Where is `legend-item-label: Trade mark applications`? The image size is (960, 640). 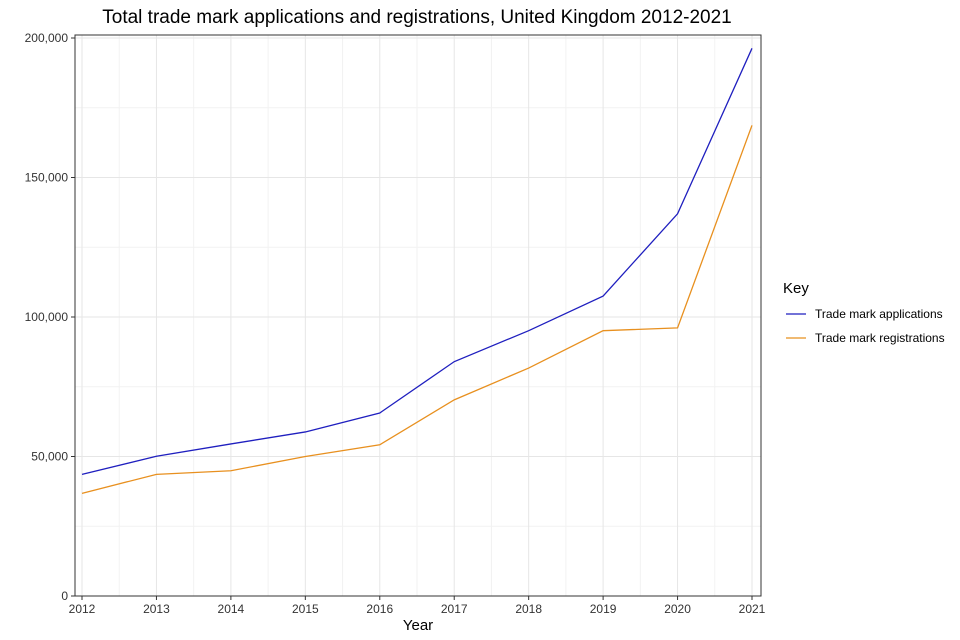
legend-item-label: Trade mark applications is located at coordinates (879, 314).